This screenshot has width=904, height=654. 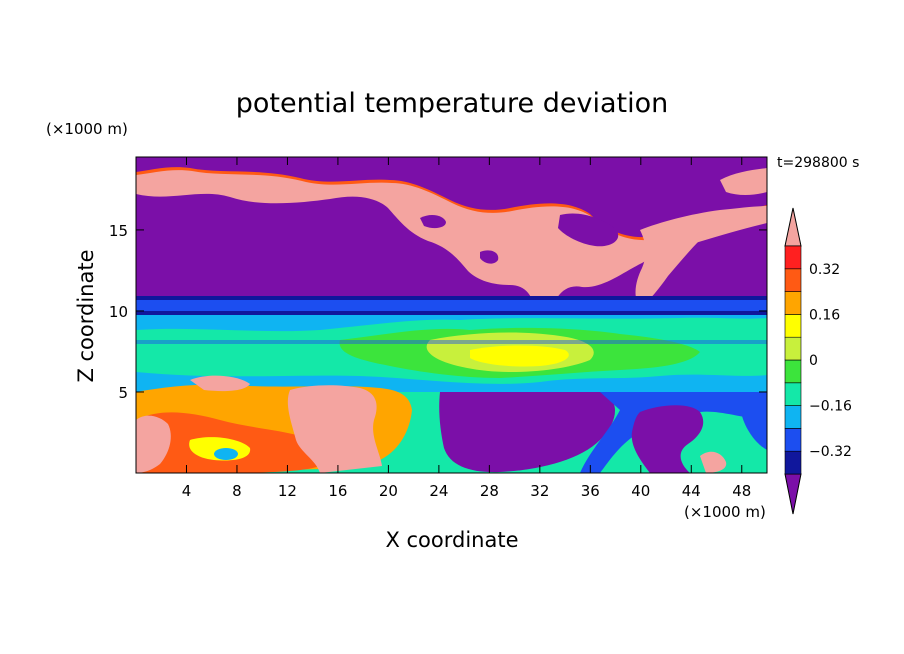 What do you see at coordinates (438, 491) in the screenshot?
I see `x-tick-label: 24` at bounding box center [438, 491].